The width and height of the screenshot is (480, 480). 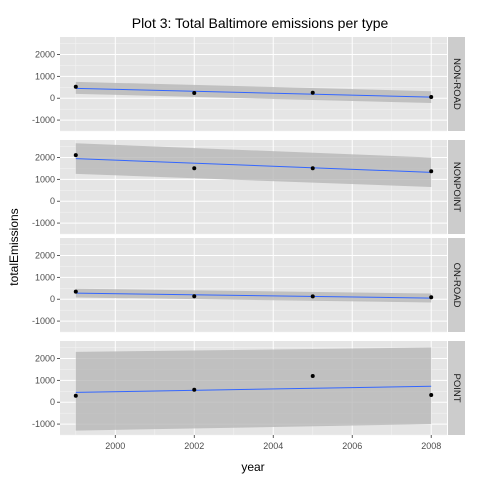 I want to click on facet-strip-label: NON-ROAD, so click(x=456, y=84).